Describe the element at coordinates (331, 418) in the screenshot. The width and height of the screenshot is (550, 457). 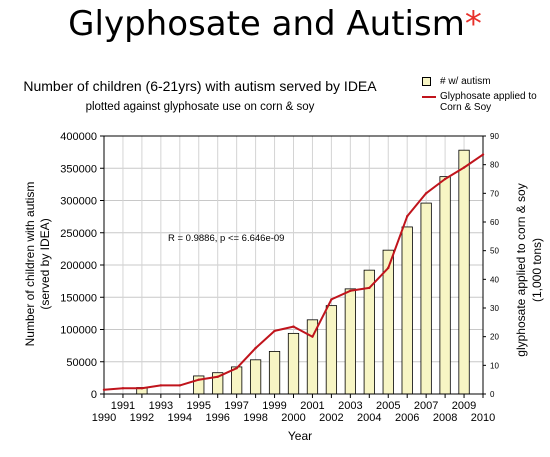
I see `x-tick-label-lower: 2002` at that location.